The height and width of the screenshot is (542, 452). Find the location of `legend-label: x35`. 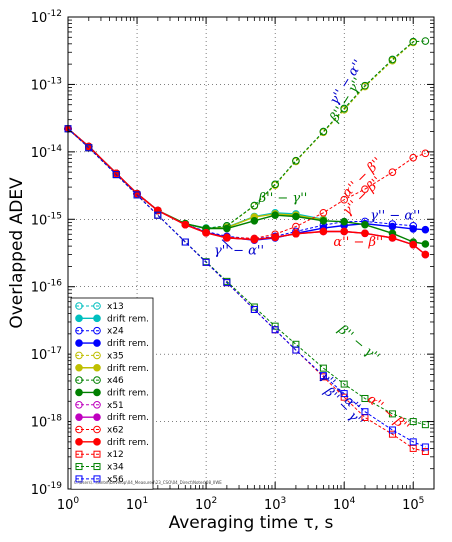

legend-label: x35 is located at coordinates (115, 356).